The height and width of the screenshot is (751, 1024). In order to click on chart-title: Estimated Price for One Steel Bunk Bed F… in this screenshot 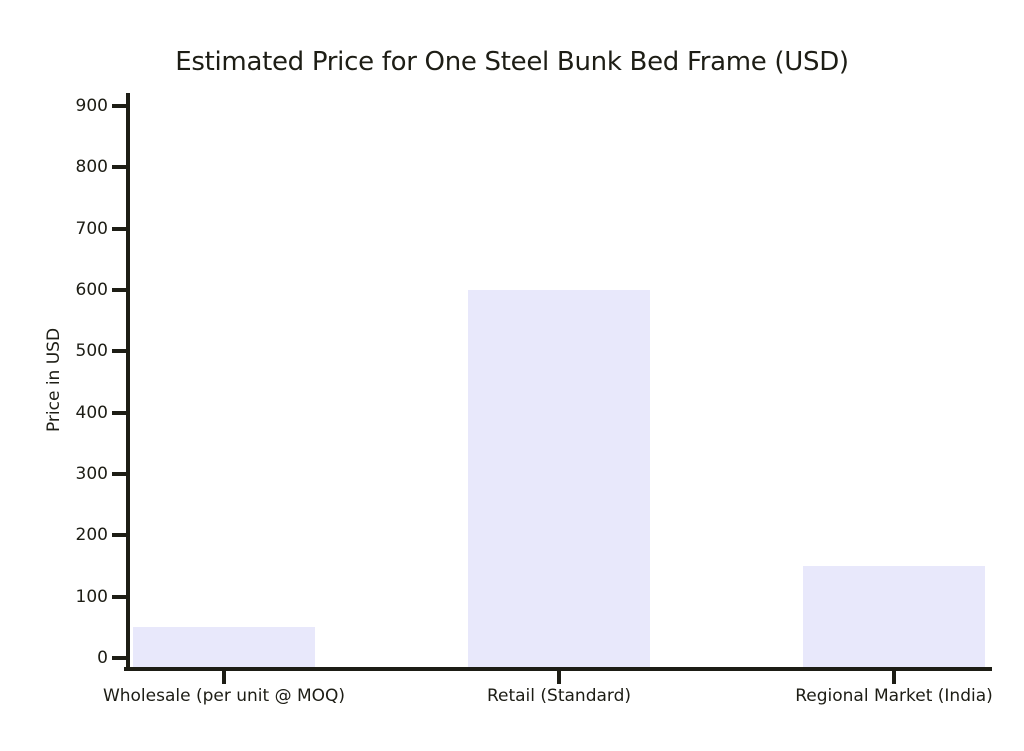, I will do `click(512, 62)`.